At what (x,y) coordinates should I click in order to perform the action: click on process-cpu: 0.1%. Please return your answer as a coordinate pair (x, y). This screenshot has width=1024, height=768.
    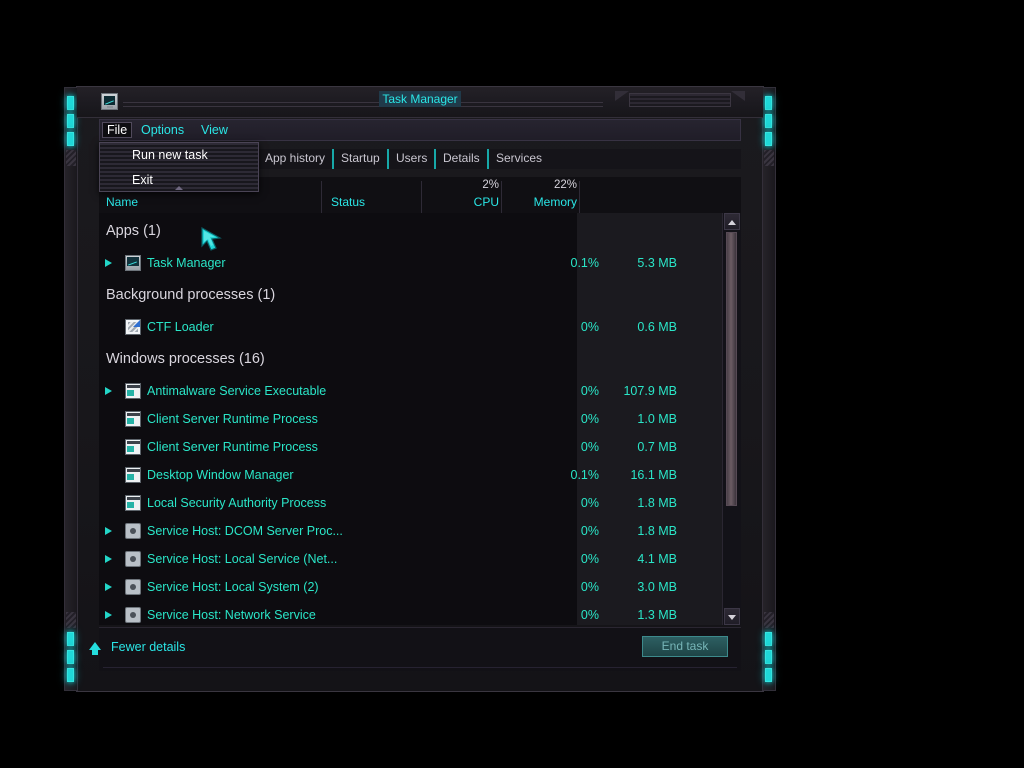
    Looking at the image, I should click on (585, 263).